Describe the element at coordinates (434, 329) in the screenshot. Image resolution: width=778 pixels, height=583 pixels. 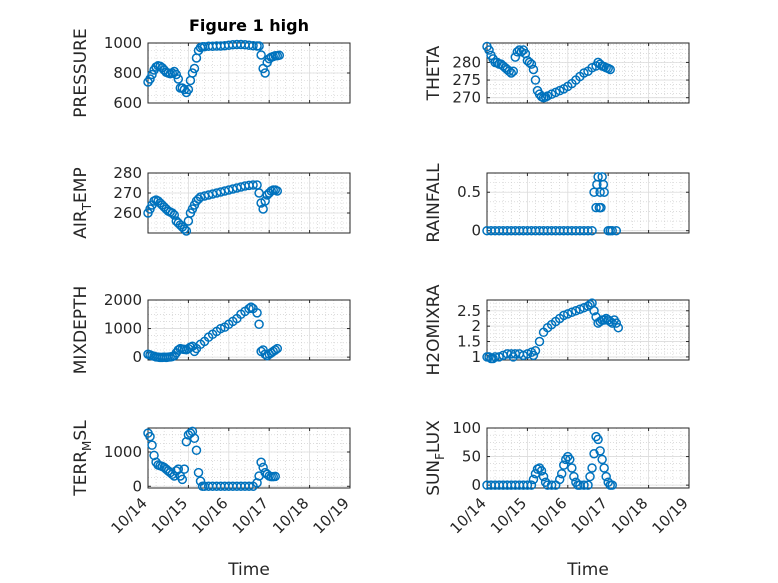
I see `y-axis-label: H2OMIXRA` at that location.